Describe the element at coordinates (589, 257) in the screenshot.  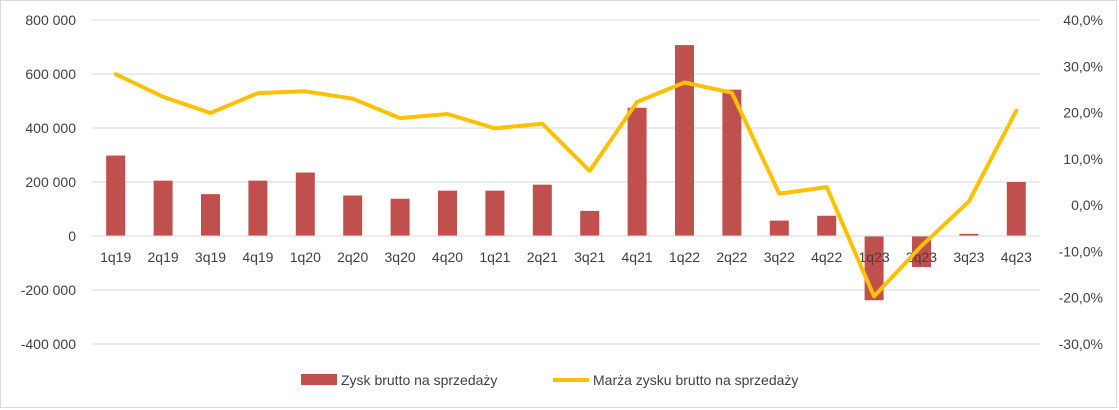
I see `x-tick-label: 3q21` at that location.